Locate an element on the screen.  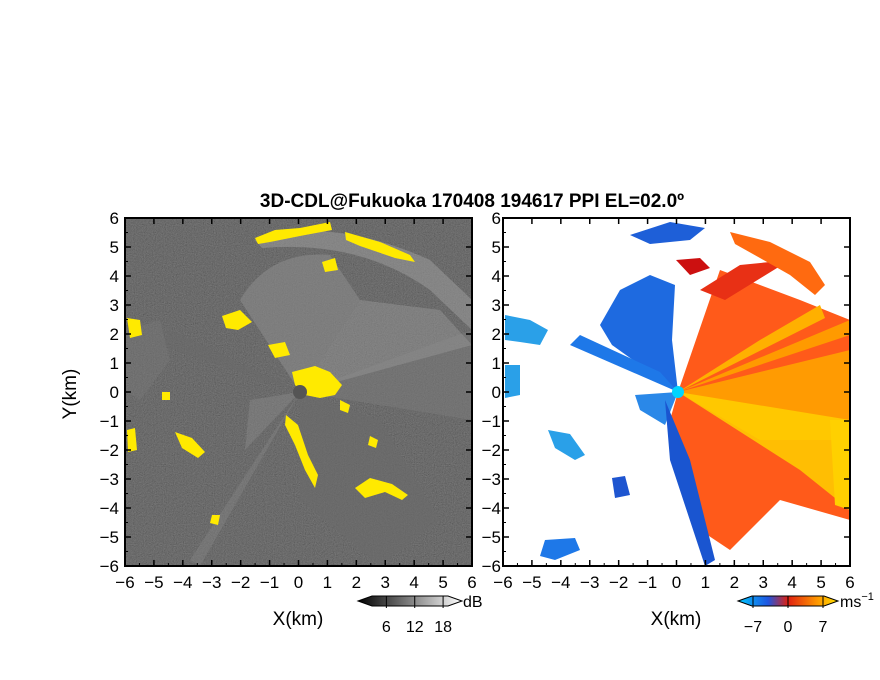
y-tick-label: 3 is located at coordinates (114, 305).